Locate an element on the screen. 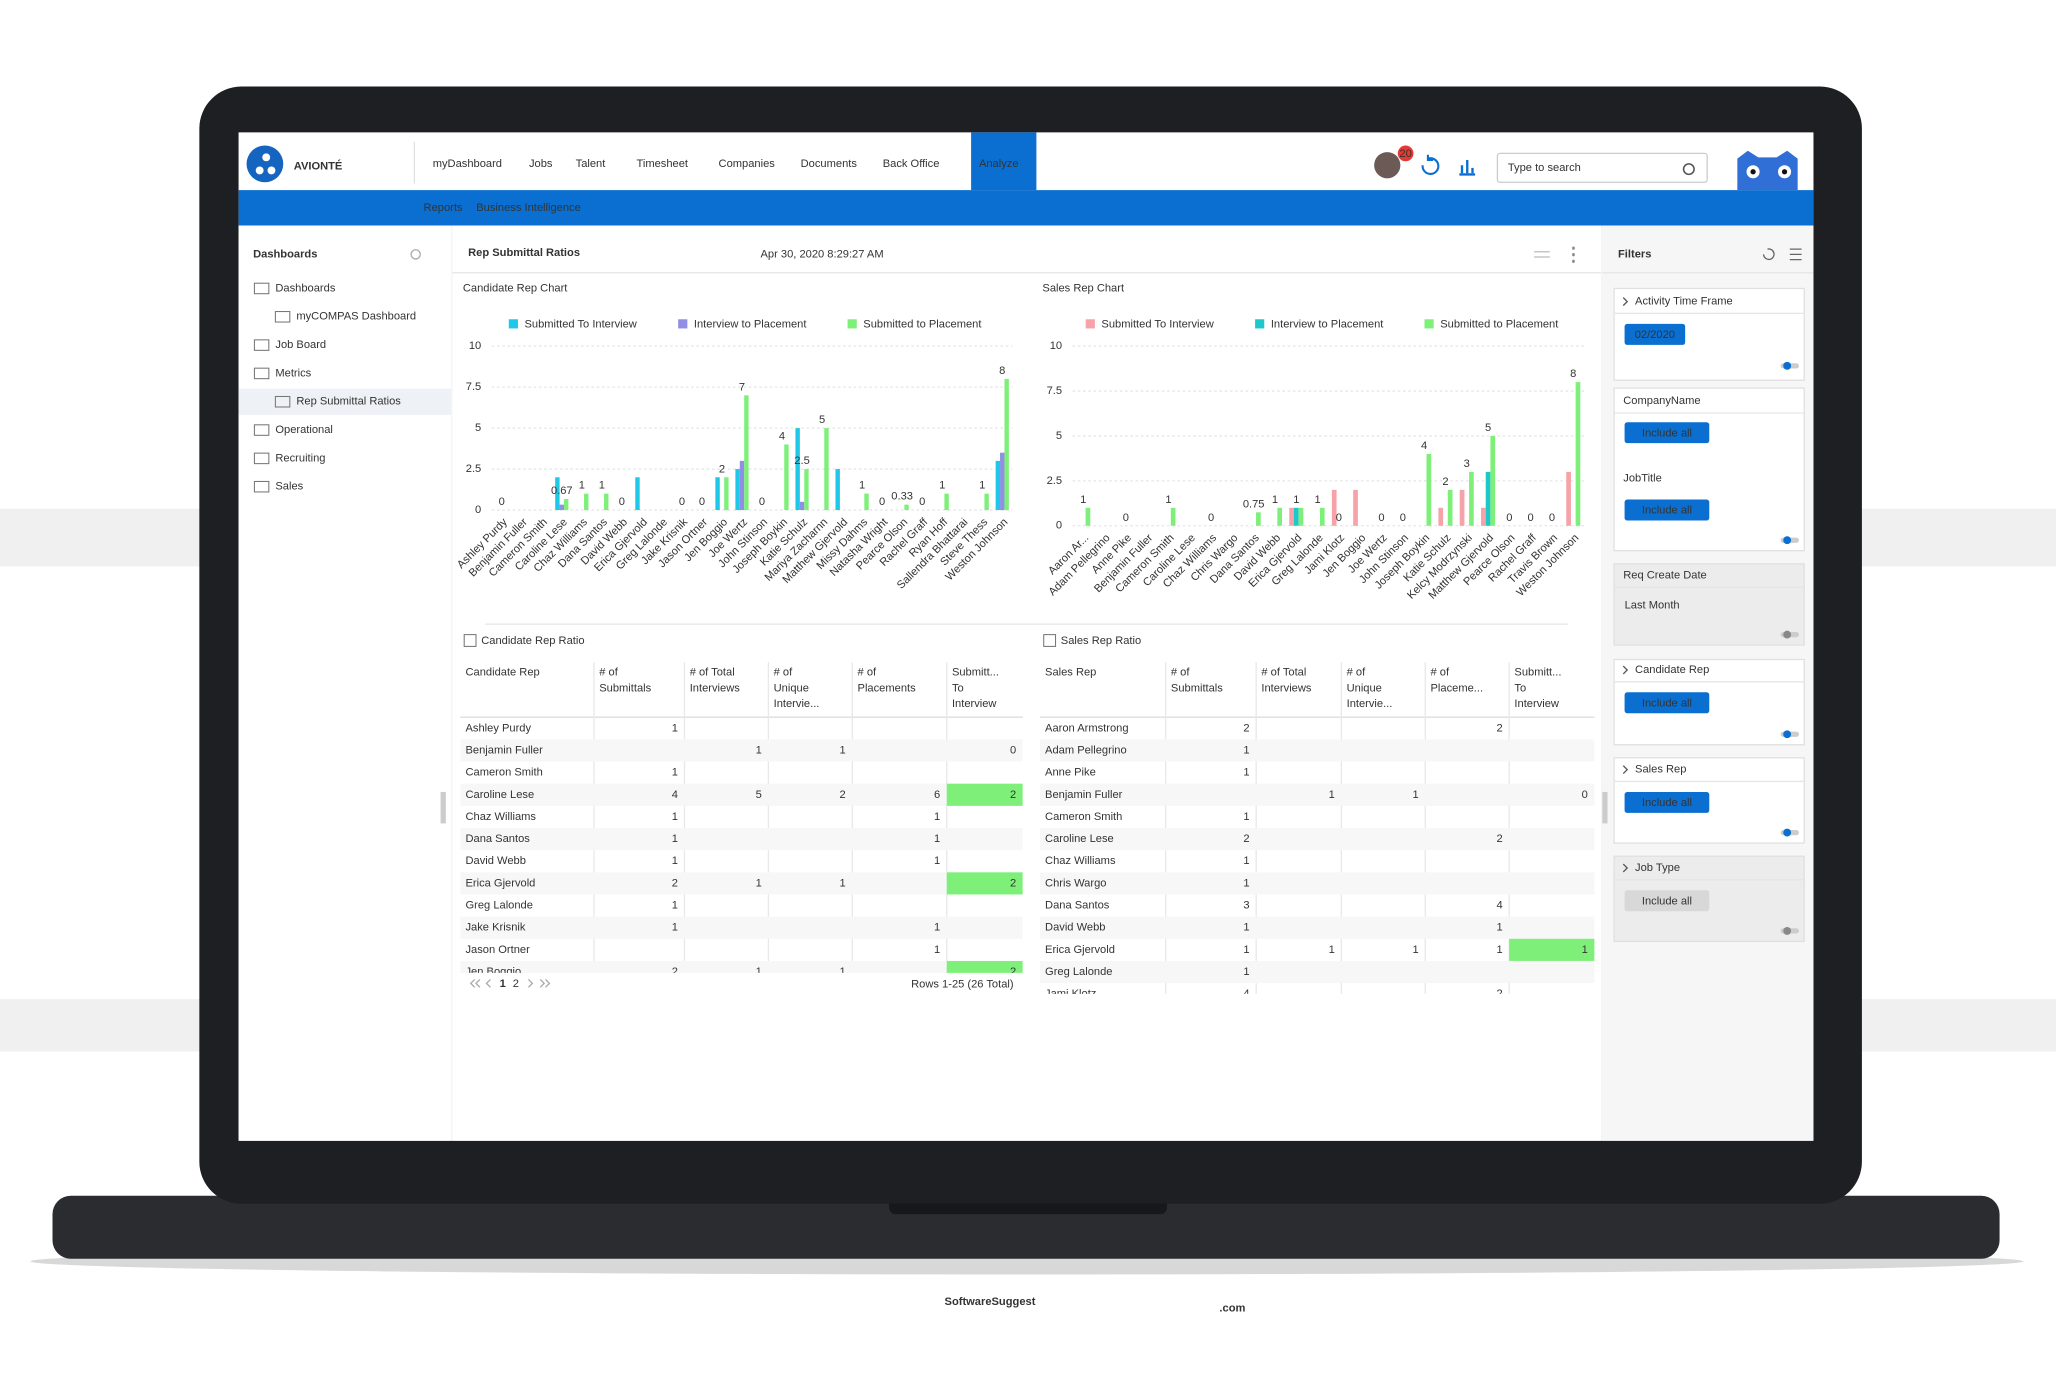 This screenshot has height=1396, width=2056. active-tab is located at coordinates (1004, 161).